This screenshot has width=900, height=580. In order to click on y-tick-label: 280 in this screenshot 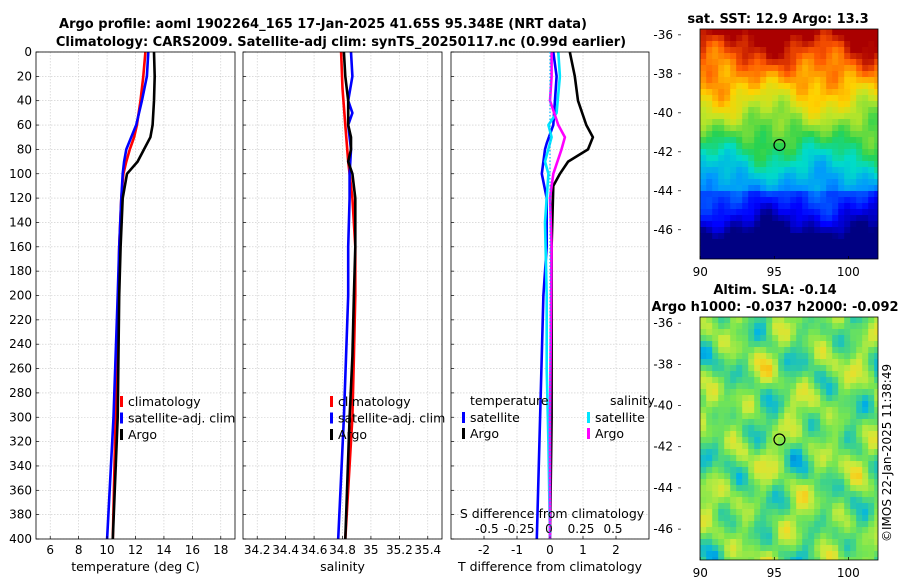, I will do `click(20, 393)`.